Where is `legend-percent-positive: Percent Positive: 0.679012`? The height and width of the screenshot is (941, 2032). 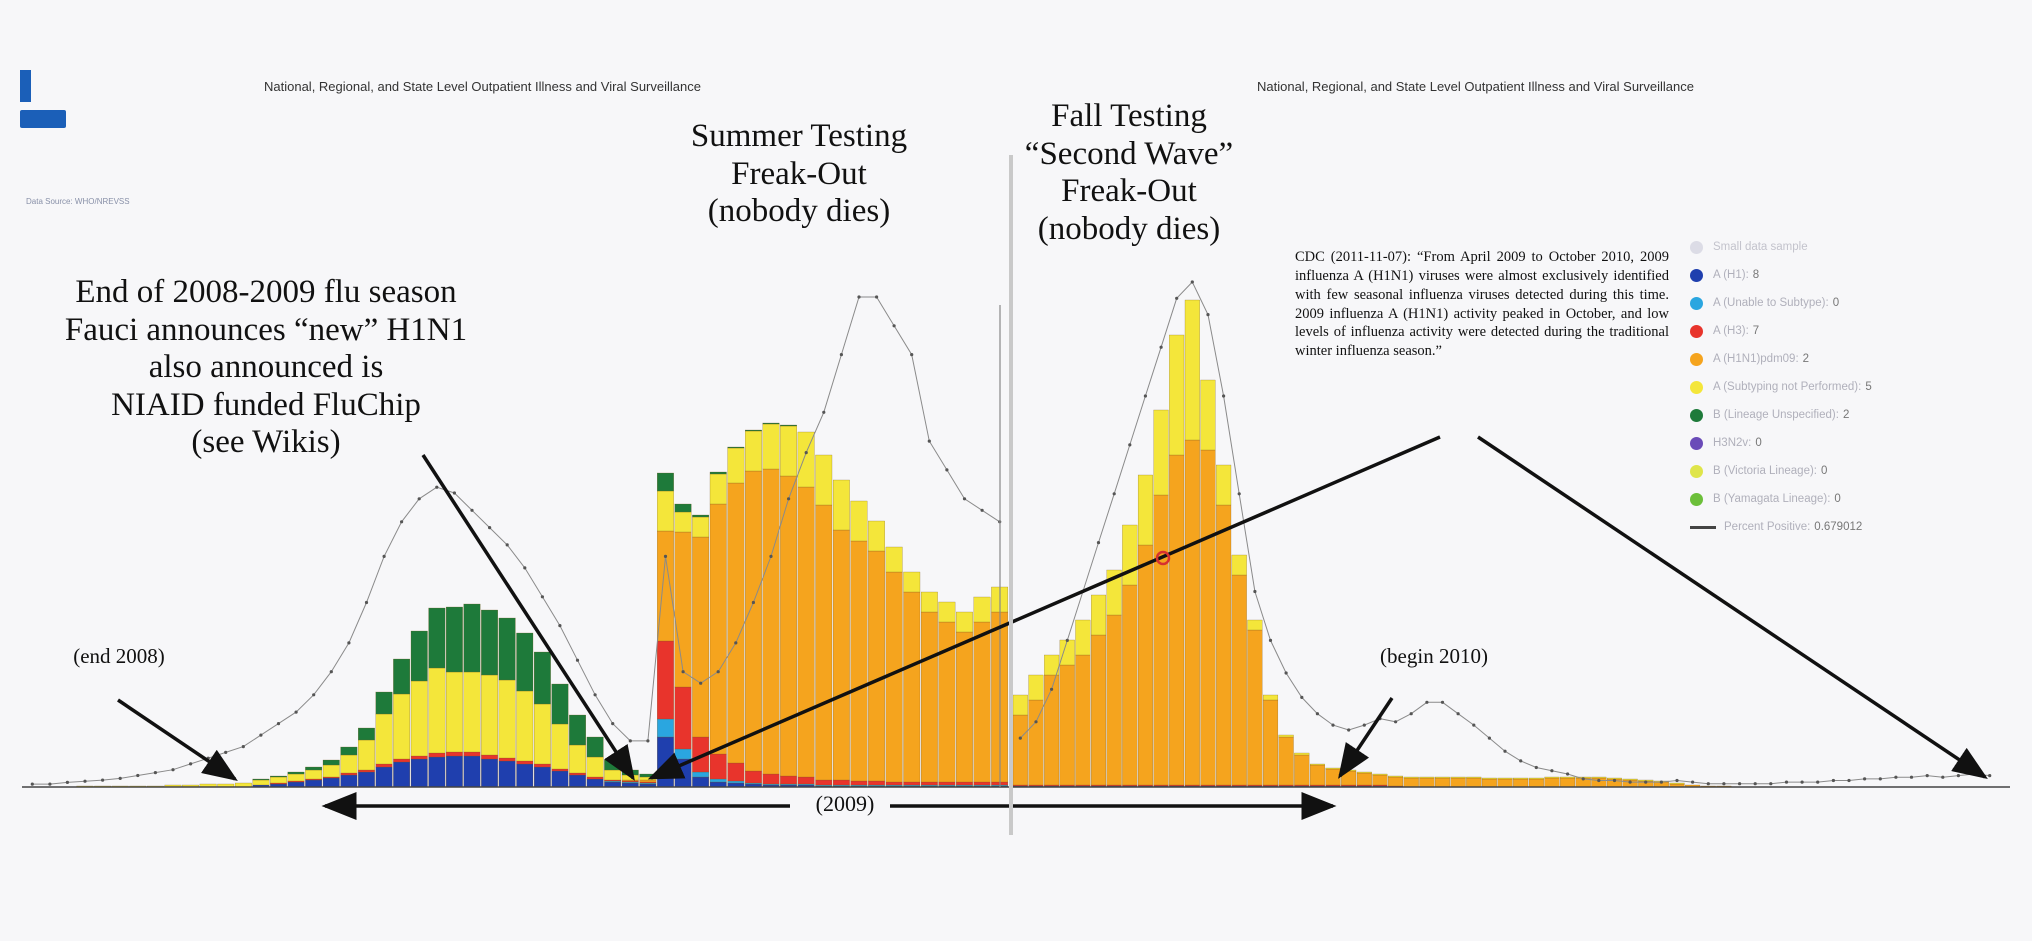
legend-percent-positive: Percent Positive: 0.679012 is located at coordinates (1855, 527).